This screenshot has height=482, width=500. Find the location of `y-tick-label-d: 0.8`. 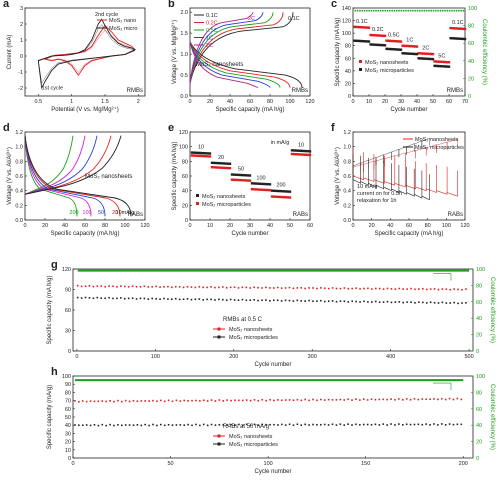

y-tick-label-d: 0.8 is located at coordinates (19, 162).